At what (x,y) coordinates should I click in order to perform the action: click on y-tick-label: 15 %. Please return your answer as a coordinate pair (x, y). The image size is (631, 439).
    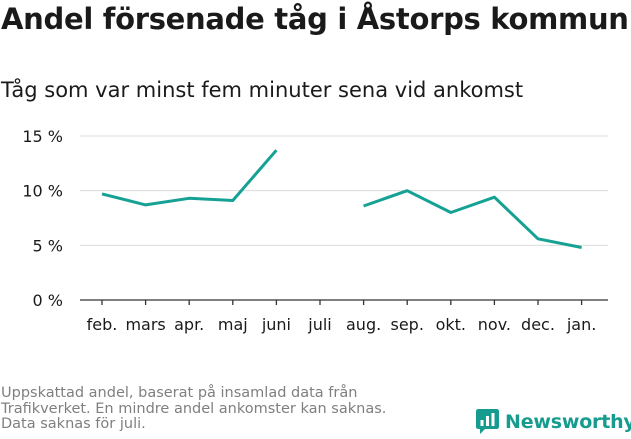
    Looking at the image, I should click on (42, 136).